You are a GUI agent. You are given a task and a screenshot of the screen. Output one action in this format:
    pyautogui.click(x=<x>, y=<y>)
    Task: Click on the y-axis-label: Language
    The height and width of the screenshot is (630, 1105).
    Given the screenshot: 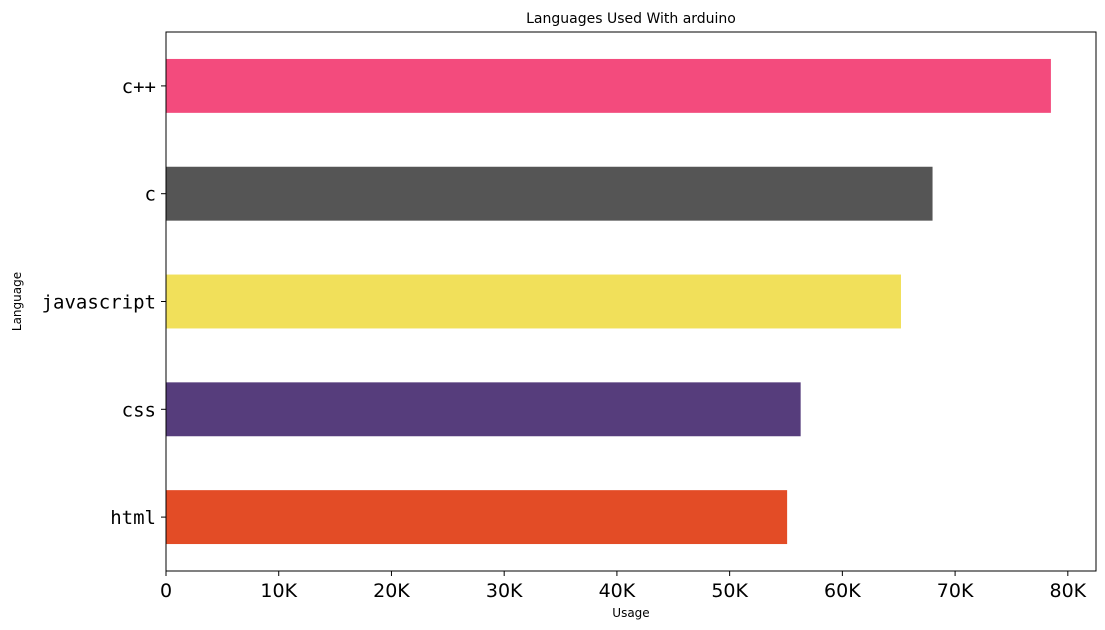 What is the action you would take?
    pyautogui.click(x=17, y=301)
    